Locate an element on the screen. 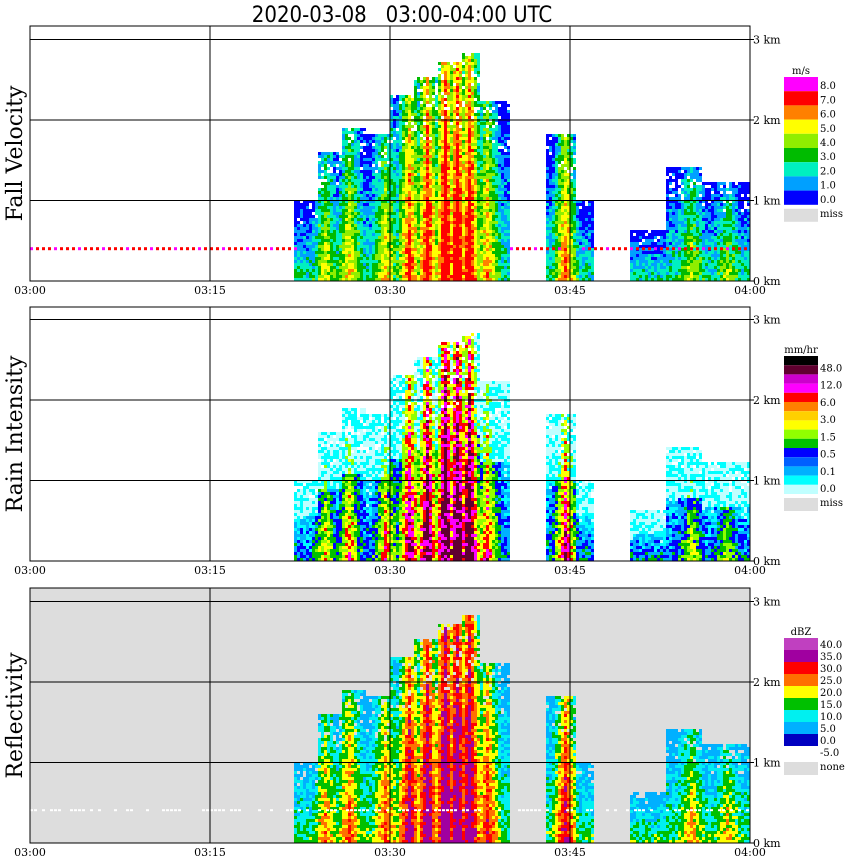 Image resolution: width=850 pixels, height=868 pixels. y-tick-label: 0 km is located at coordinates (767, 281).